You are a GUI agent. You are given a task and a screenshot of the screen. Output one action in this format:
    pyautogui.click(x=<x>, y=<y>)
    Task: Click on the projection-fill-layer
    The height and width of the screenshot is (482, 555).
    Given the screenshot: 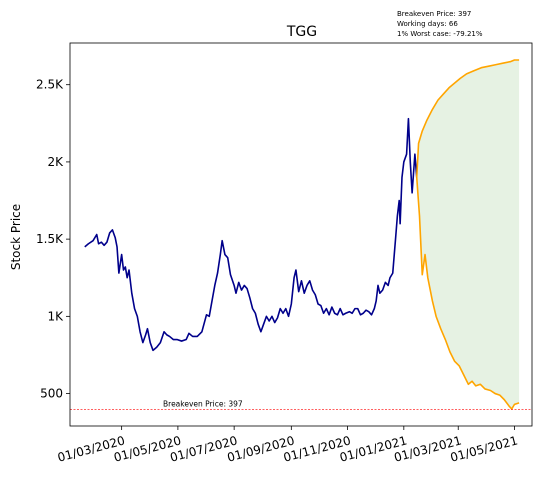 What is the action you would take?
    pyautogui.click(x=468, y=234)
    